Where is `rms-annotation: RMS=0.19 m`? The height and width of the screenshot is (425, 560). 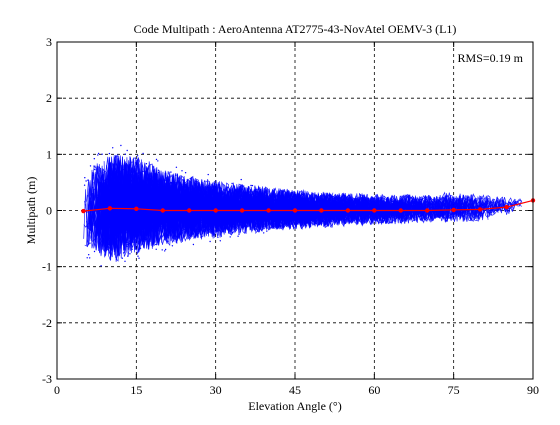
rms-annotation: RMS=0.19 m is located at coordinates (491, 58).